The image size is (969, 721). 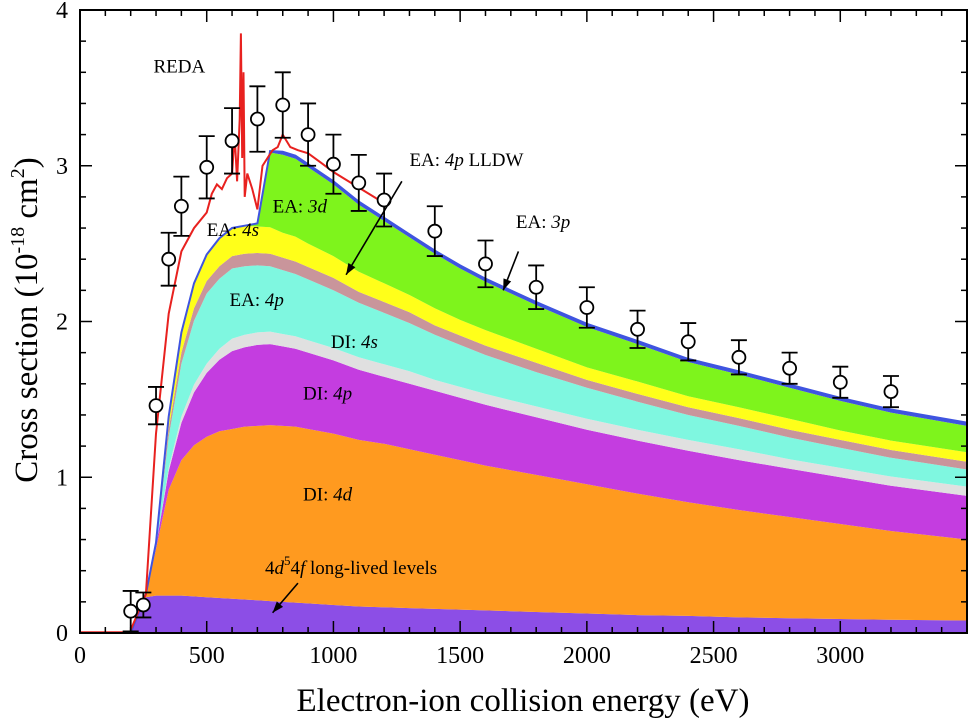 I want to click on y-tick-label: 3, so click(x=62, y=167).